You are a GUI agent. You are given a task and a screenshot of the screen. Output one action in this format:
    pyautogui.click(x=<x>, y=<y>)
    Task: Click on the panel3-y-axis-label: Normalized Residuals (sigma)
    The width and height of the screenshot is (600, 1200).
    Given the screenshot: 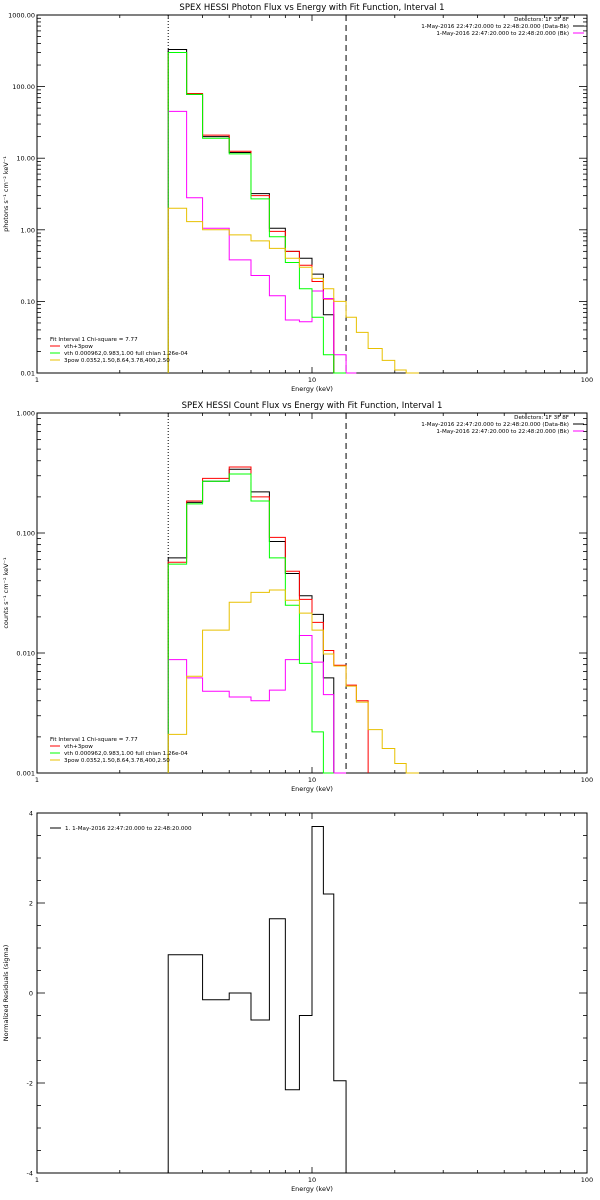 What is the action you would take?
    pyautogui.click(x=6, y=993)
    